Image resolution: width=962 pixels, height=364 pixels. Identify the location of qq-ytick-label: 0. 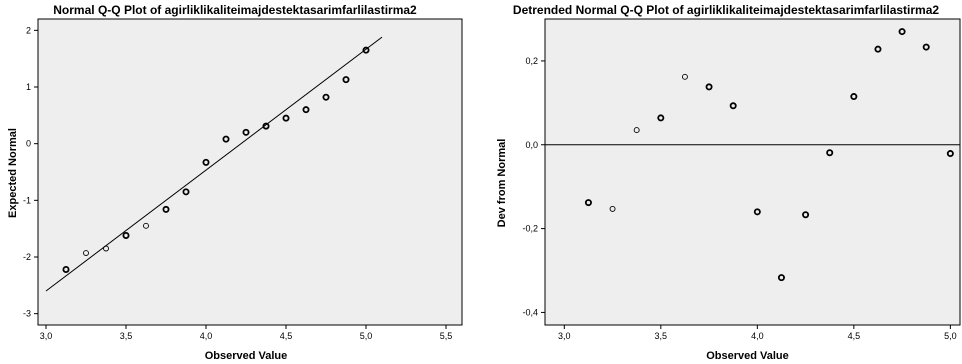
(28, 144).